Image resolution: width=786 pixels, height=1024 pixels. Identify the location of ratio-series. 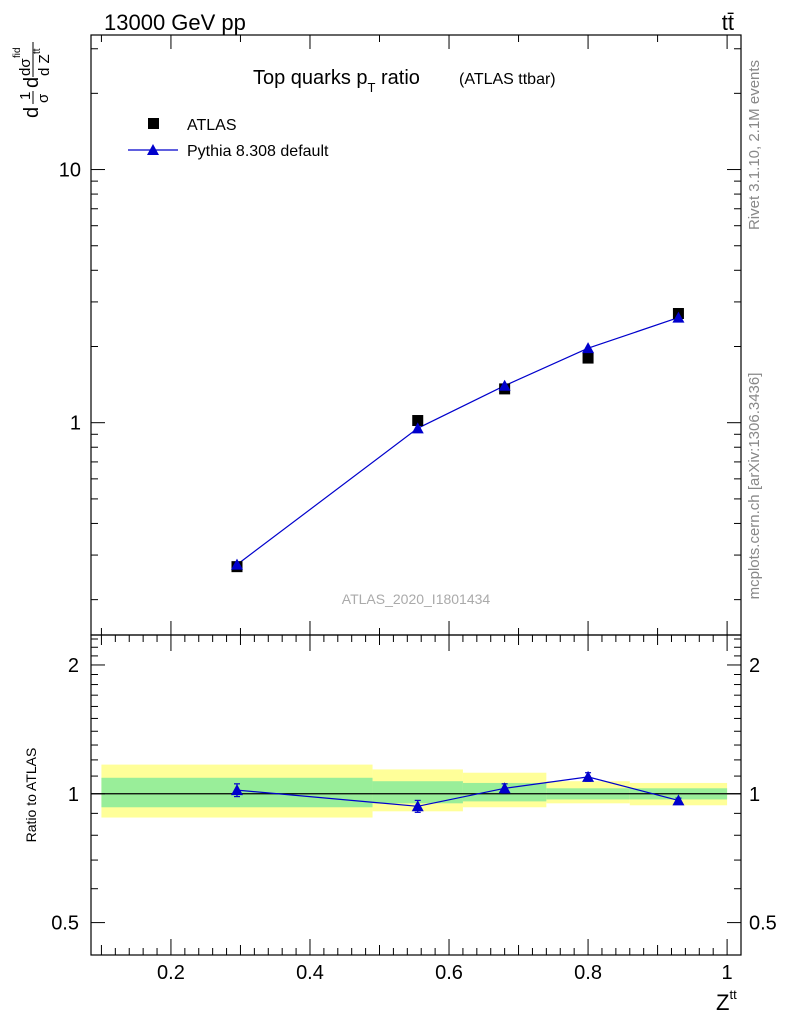
(457, 791).